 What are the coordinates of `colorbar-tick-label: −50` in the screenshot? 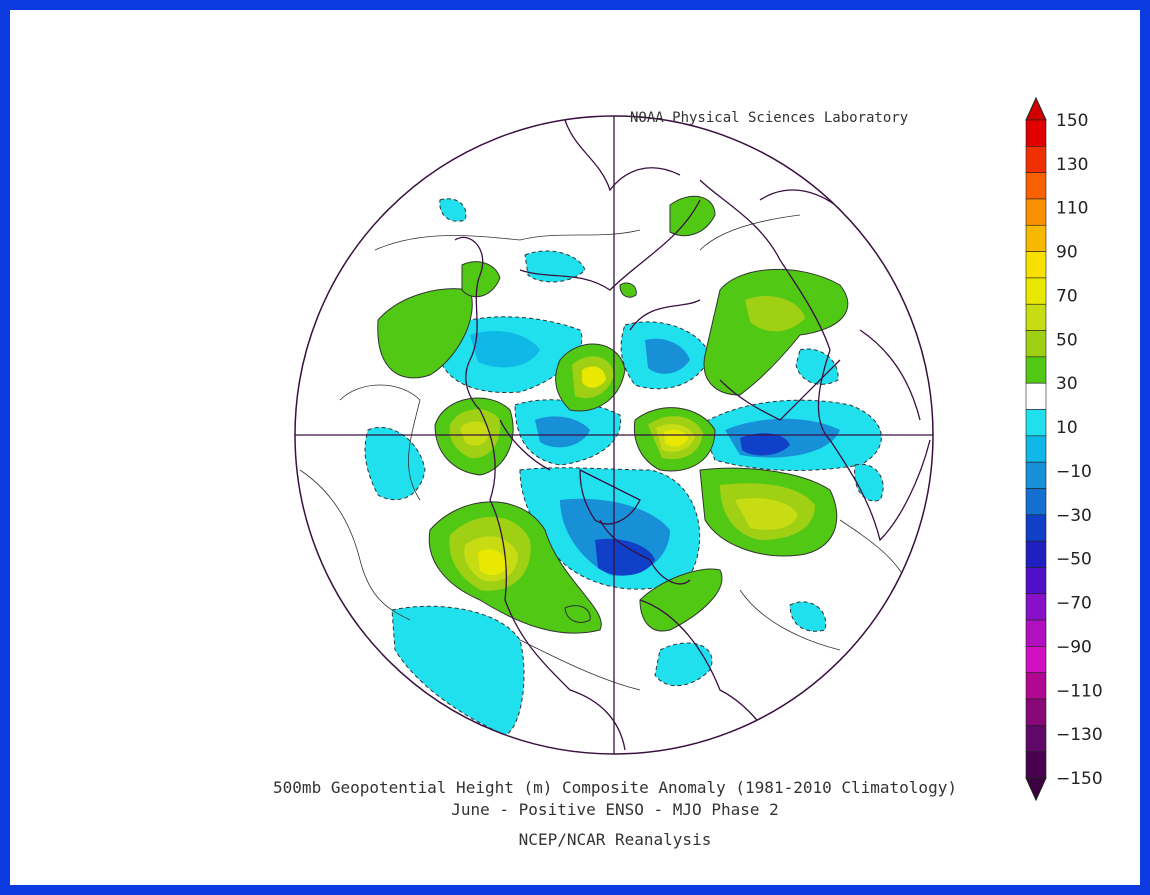 It's located at (1074, 560).